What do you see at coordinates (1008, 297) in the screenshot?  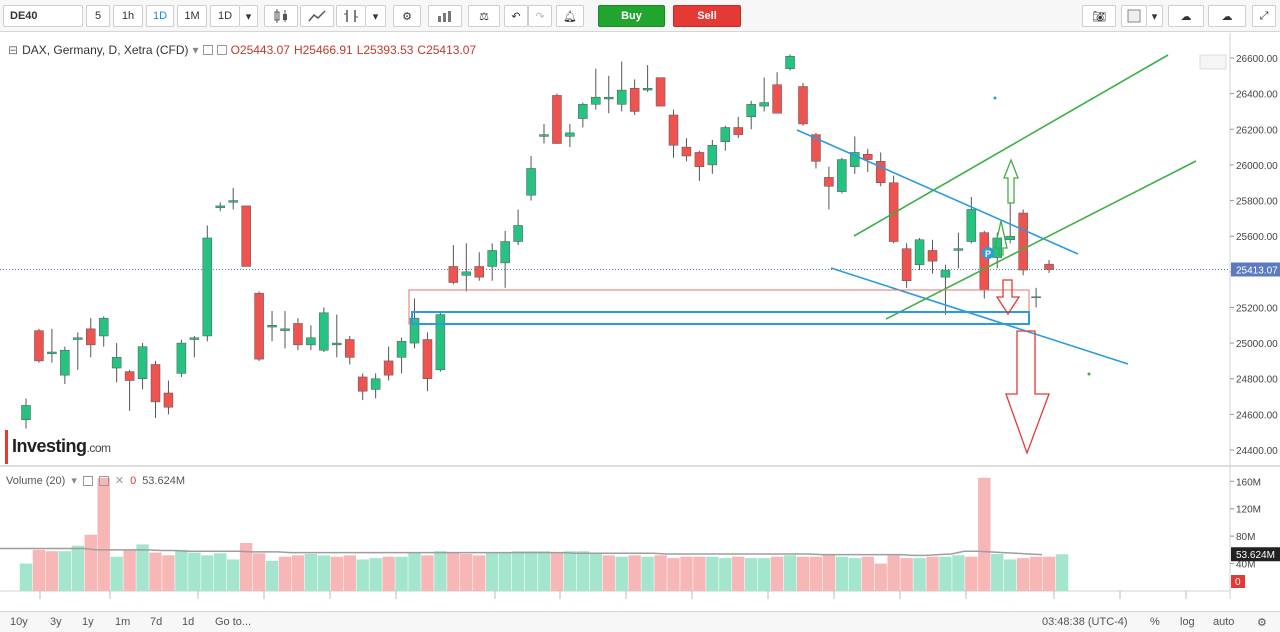 I see `arrow-down-small` at bounding box center [1008, 297].